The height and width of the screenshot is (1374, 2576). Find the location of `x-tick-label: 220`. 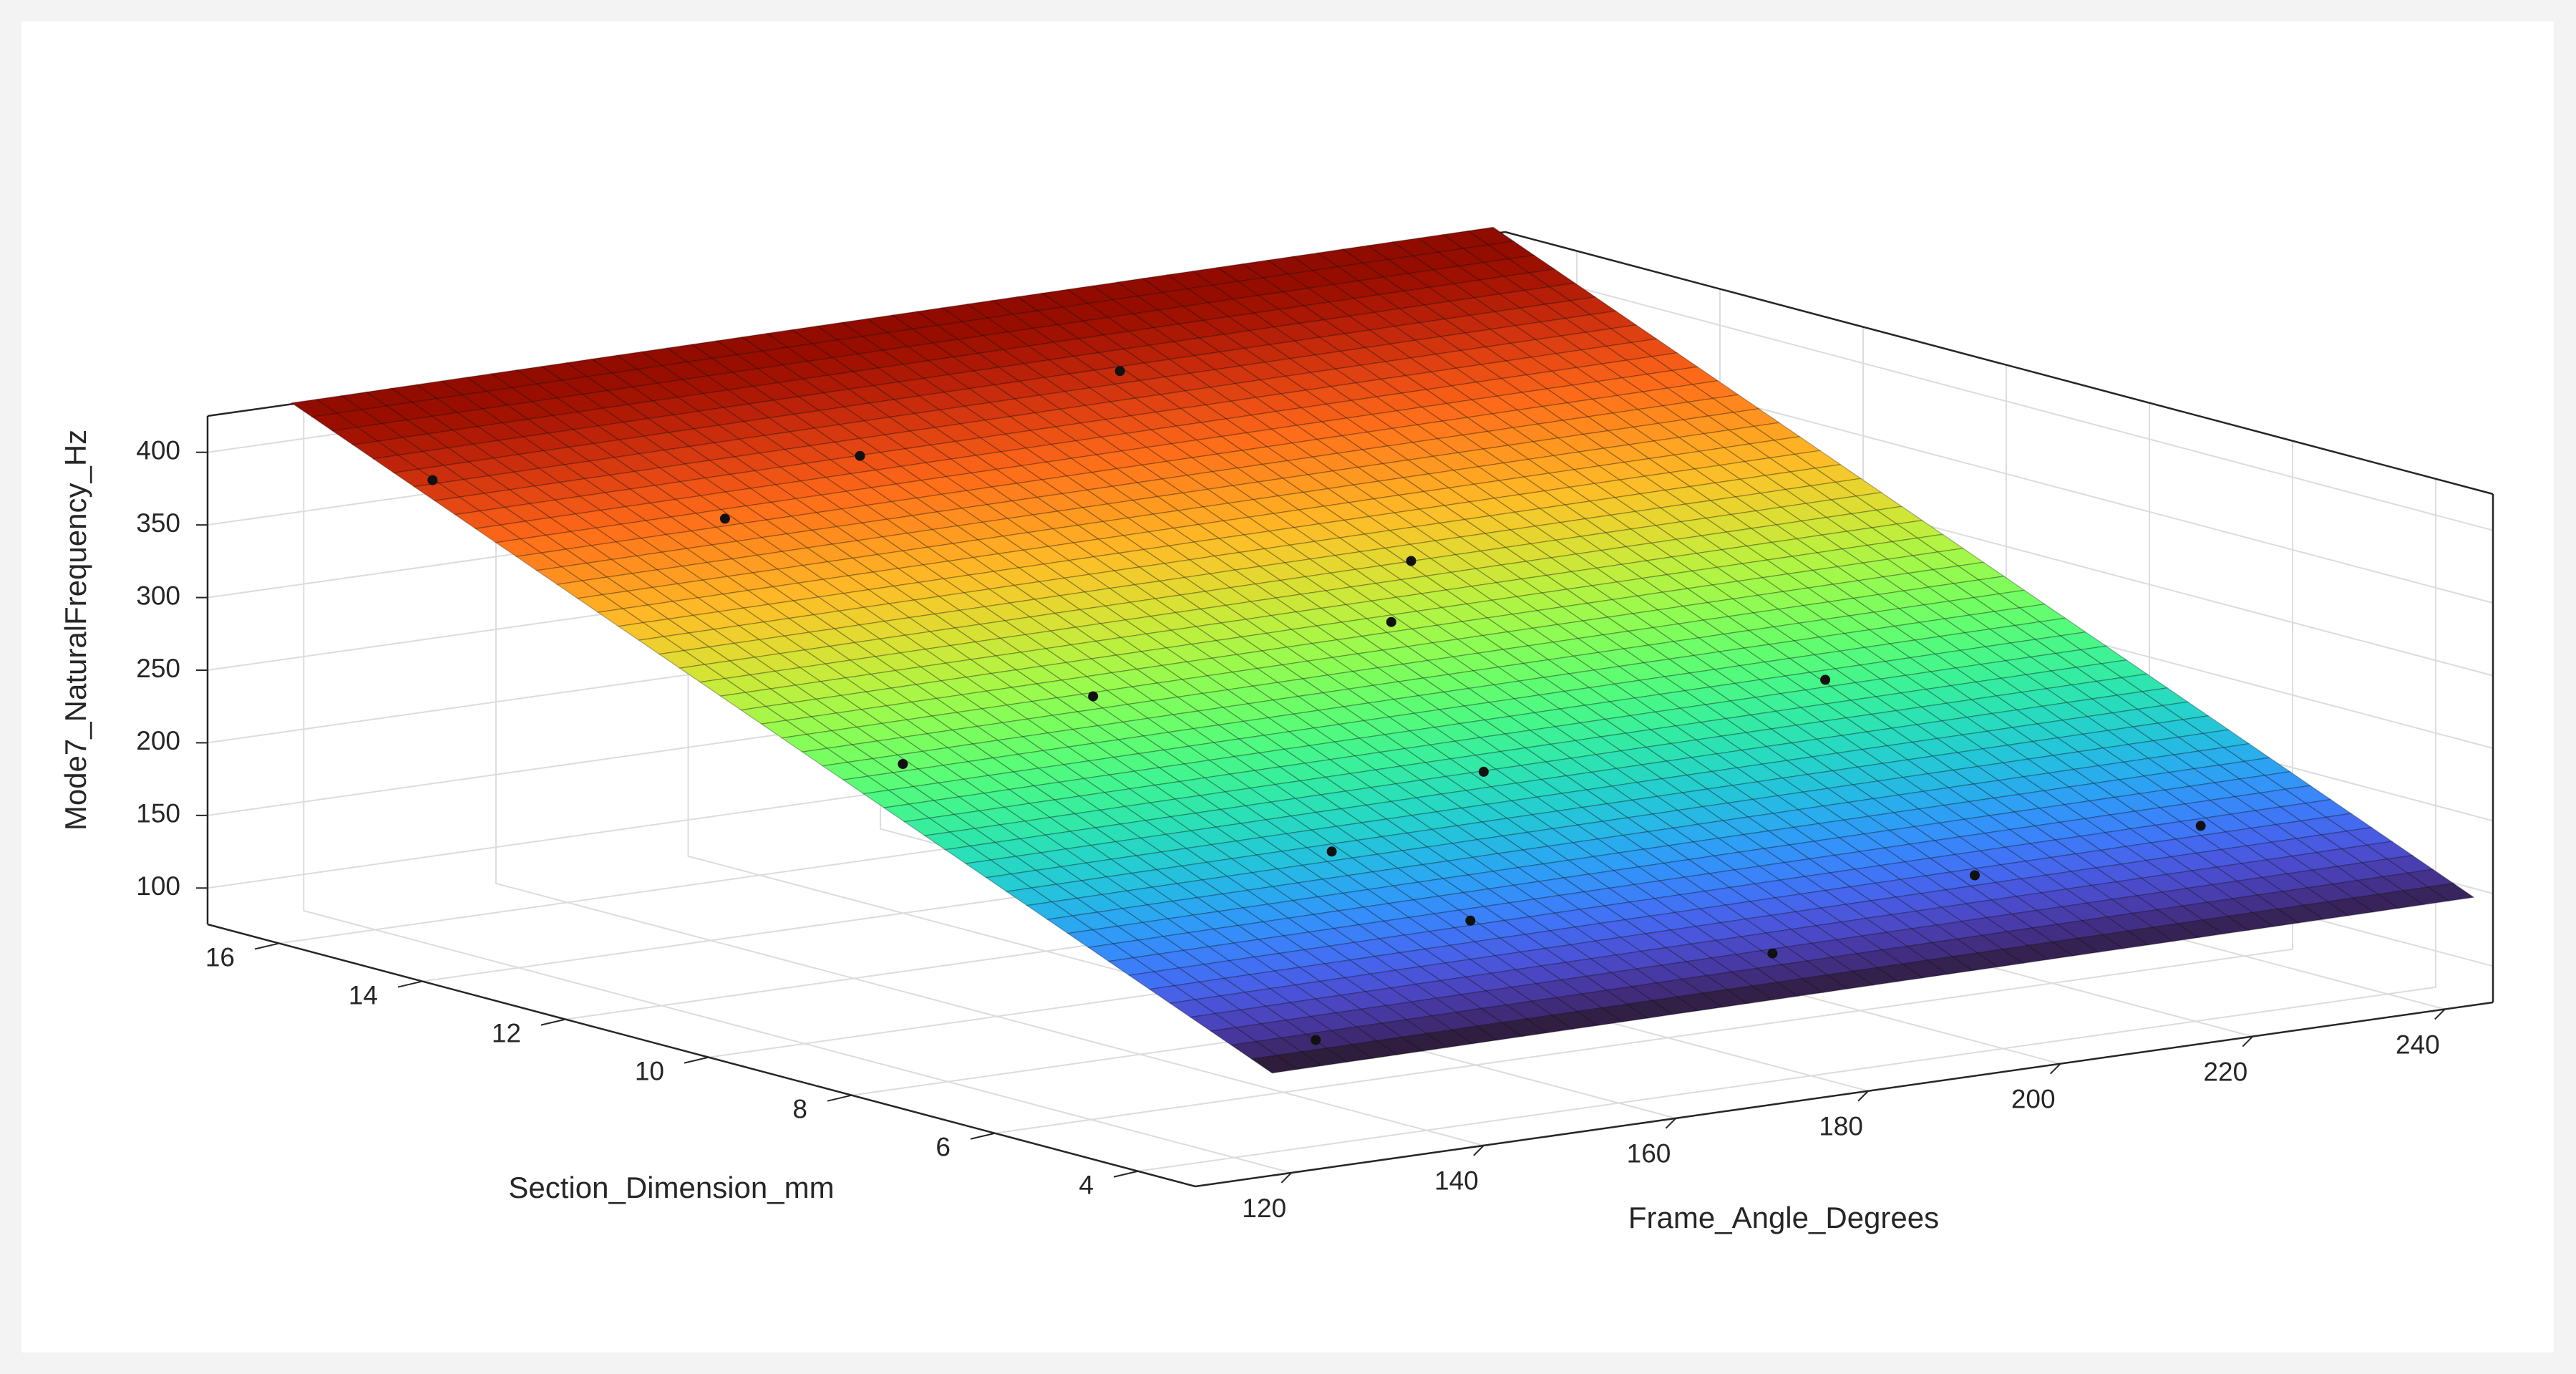

x-tick-label: 220 is located at coordinates (2225, 1071).